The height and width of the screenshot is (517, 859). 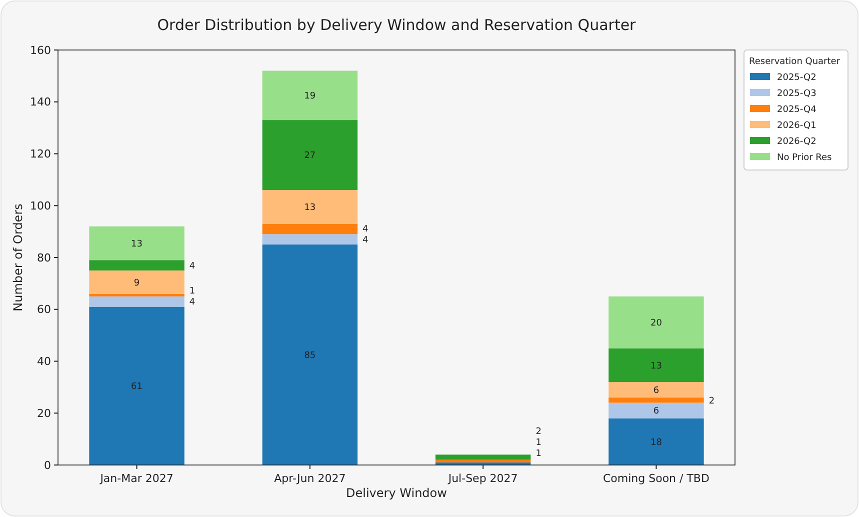 What do you see at coordinates (40, 50) in the screenshot?
I see `y-tick-label: 160` at bounding box center [40, 50].